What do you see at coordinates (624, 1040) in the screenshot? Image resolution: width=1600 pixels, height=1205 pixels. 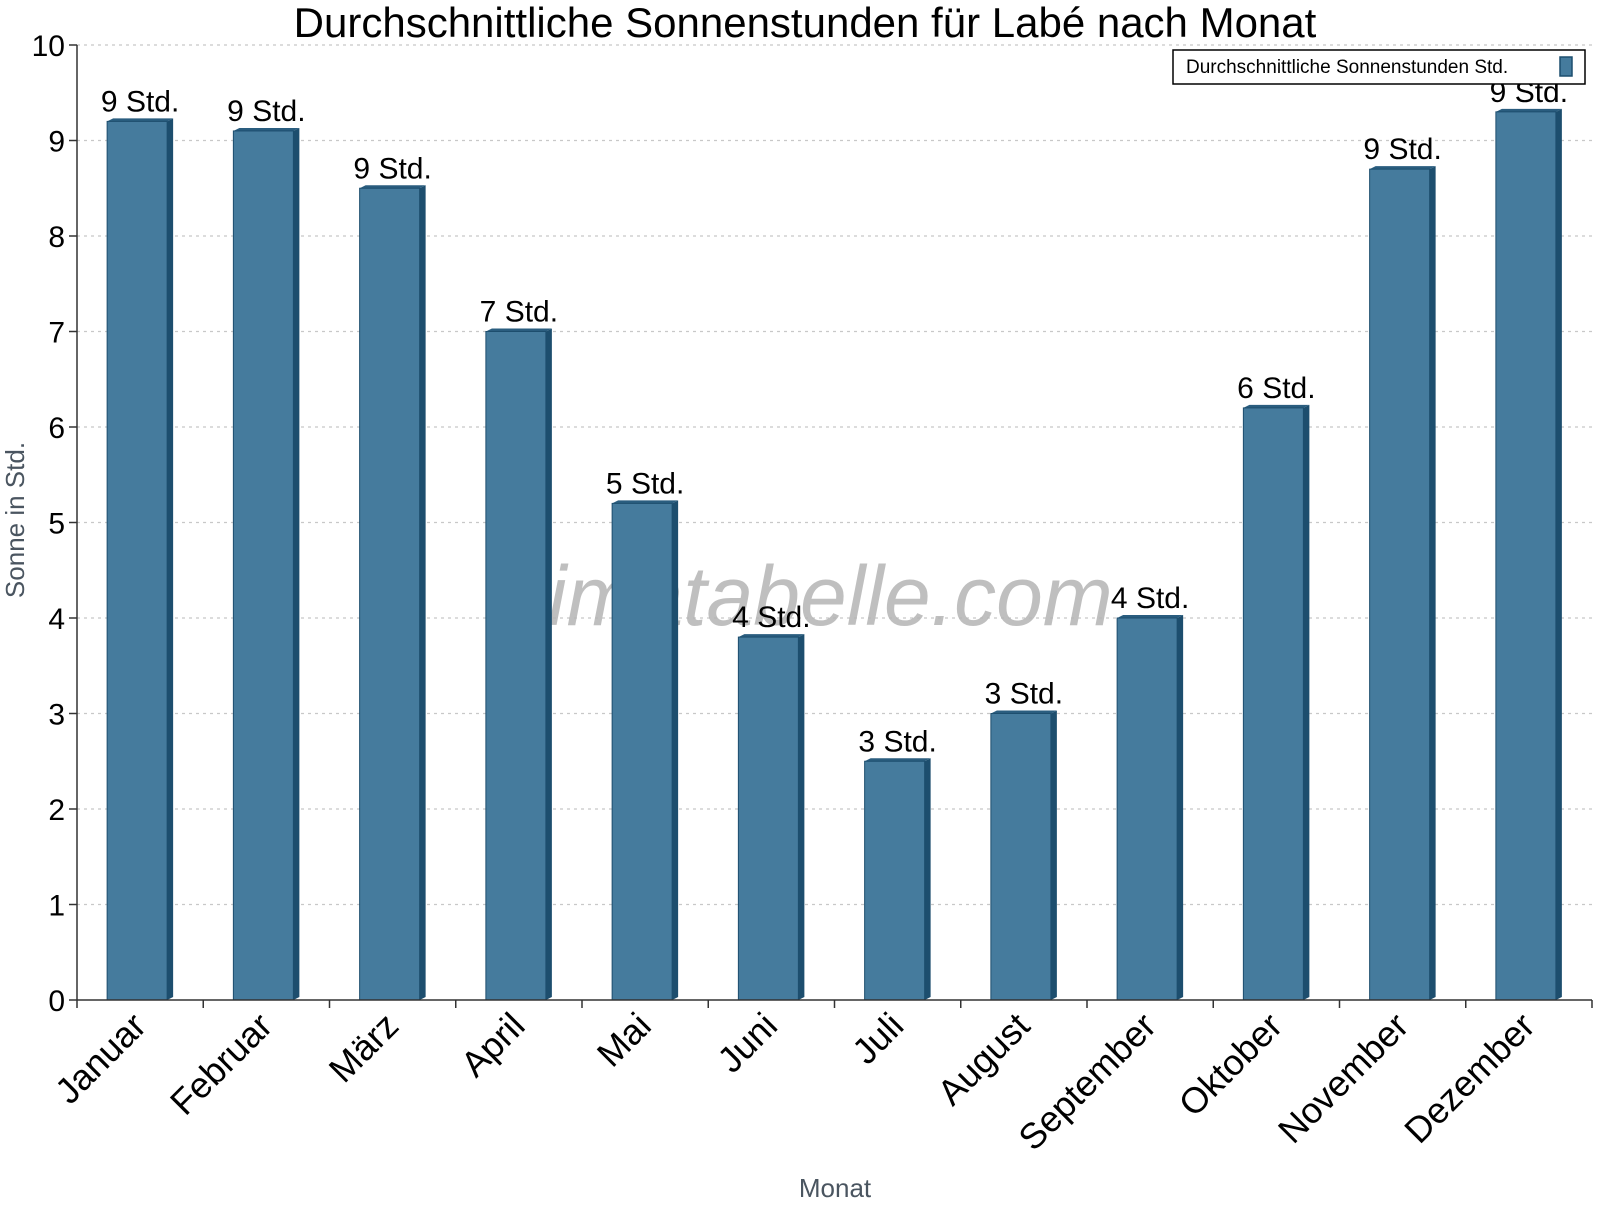 I see `x-tick-label: Mai` at bounding box center [624, 1040].